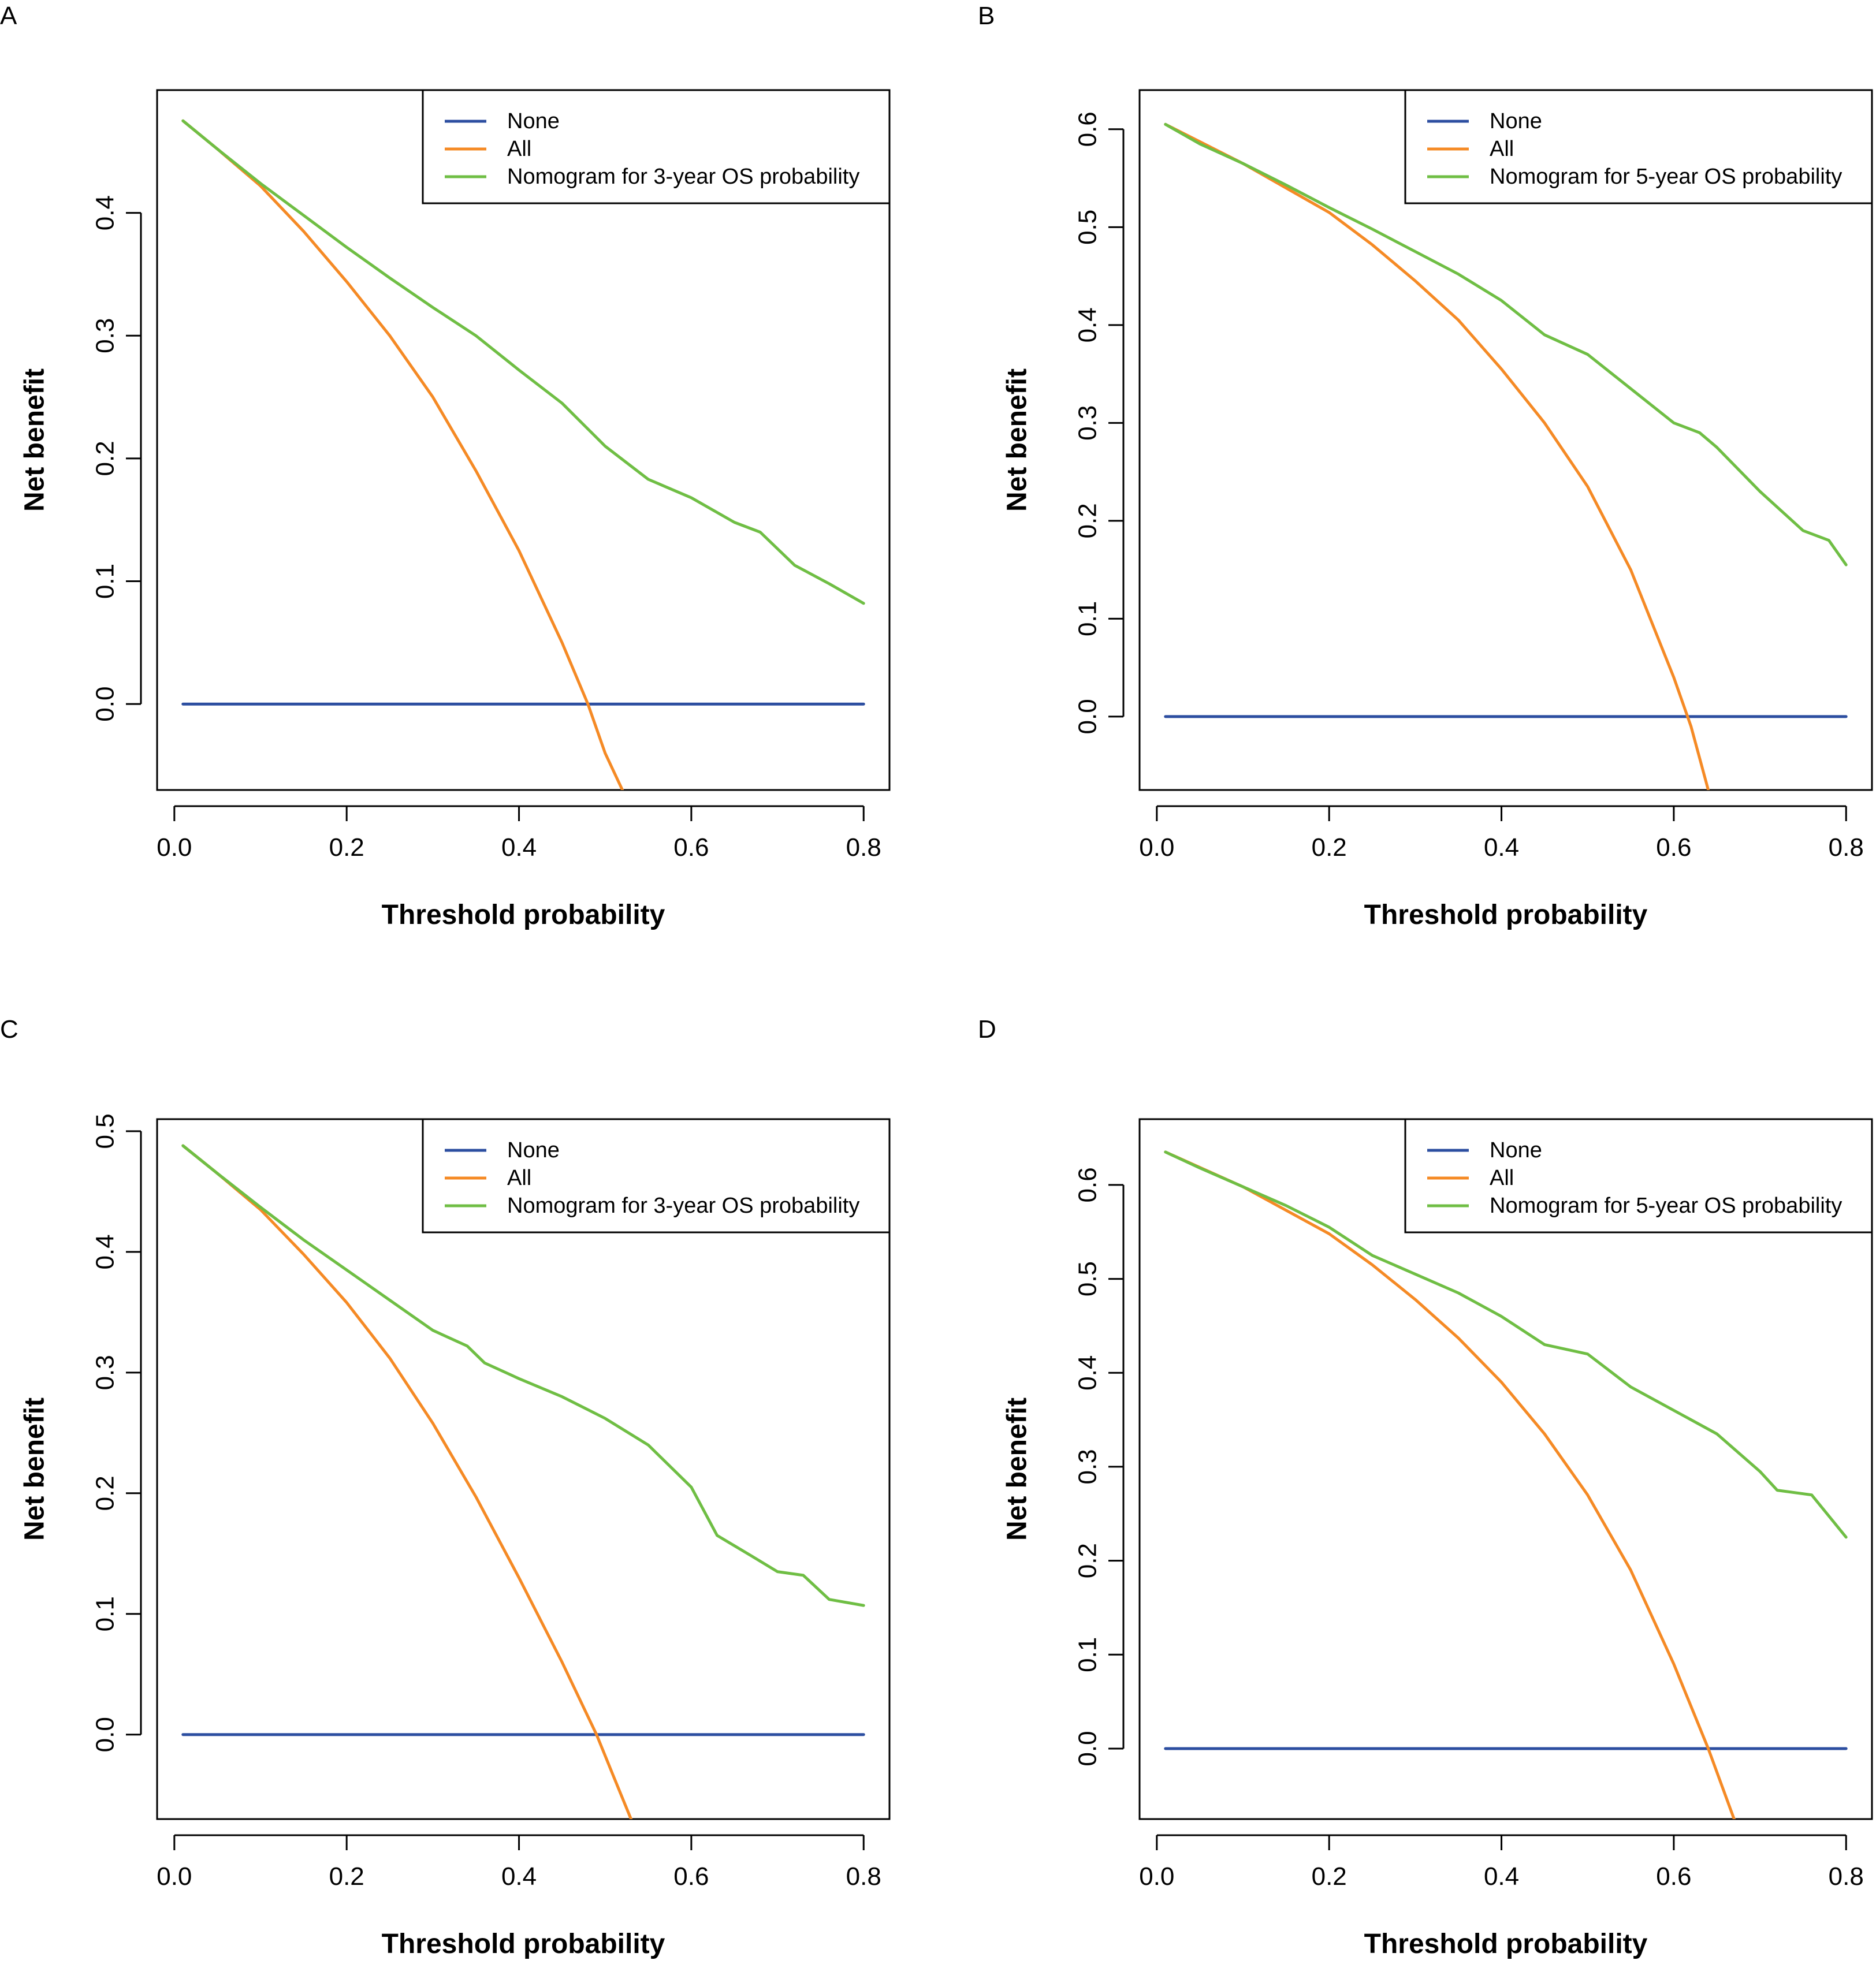 This screenshot has height=1964, width=1876. What do you see at coordinates (986, 16) in the screenshot?
I see `panel-letter: B` at bounding box center [986, 16].